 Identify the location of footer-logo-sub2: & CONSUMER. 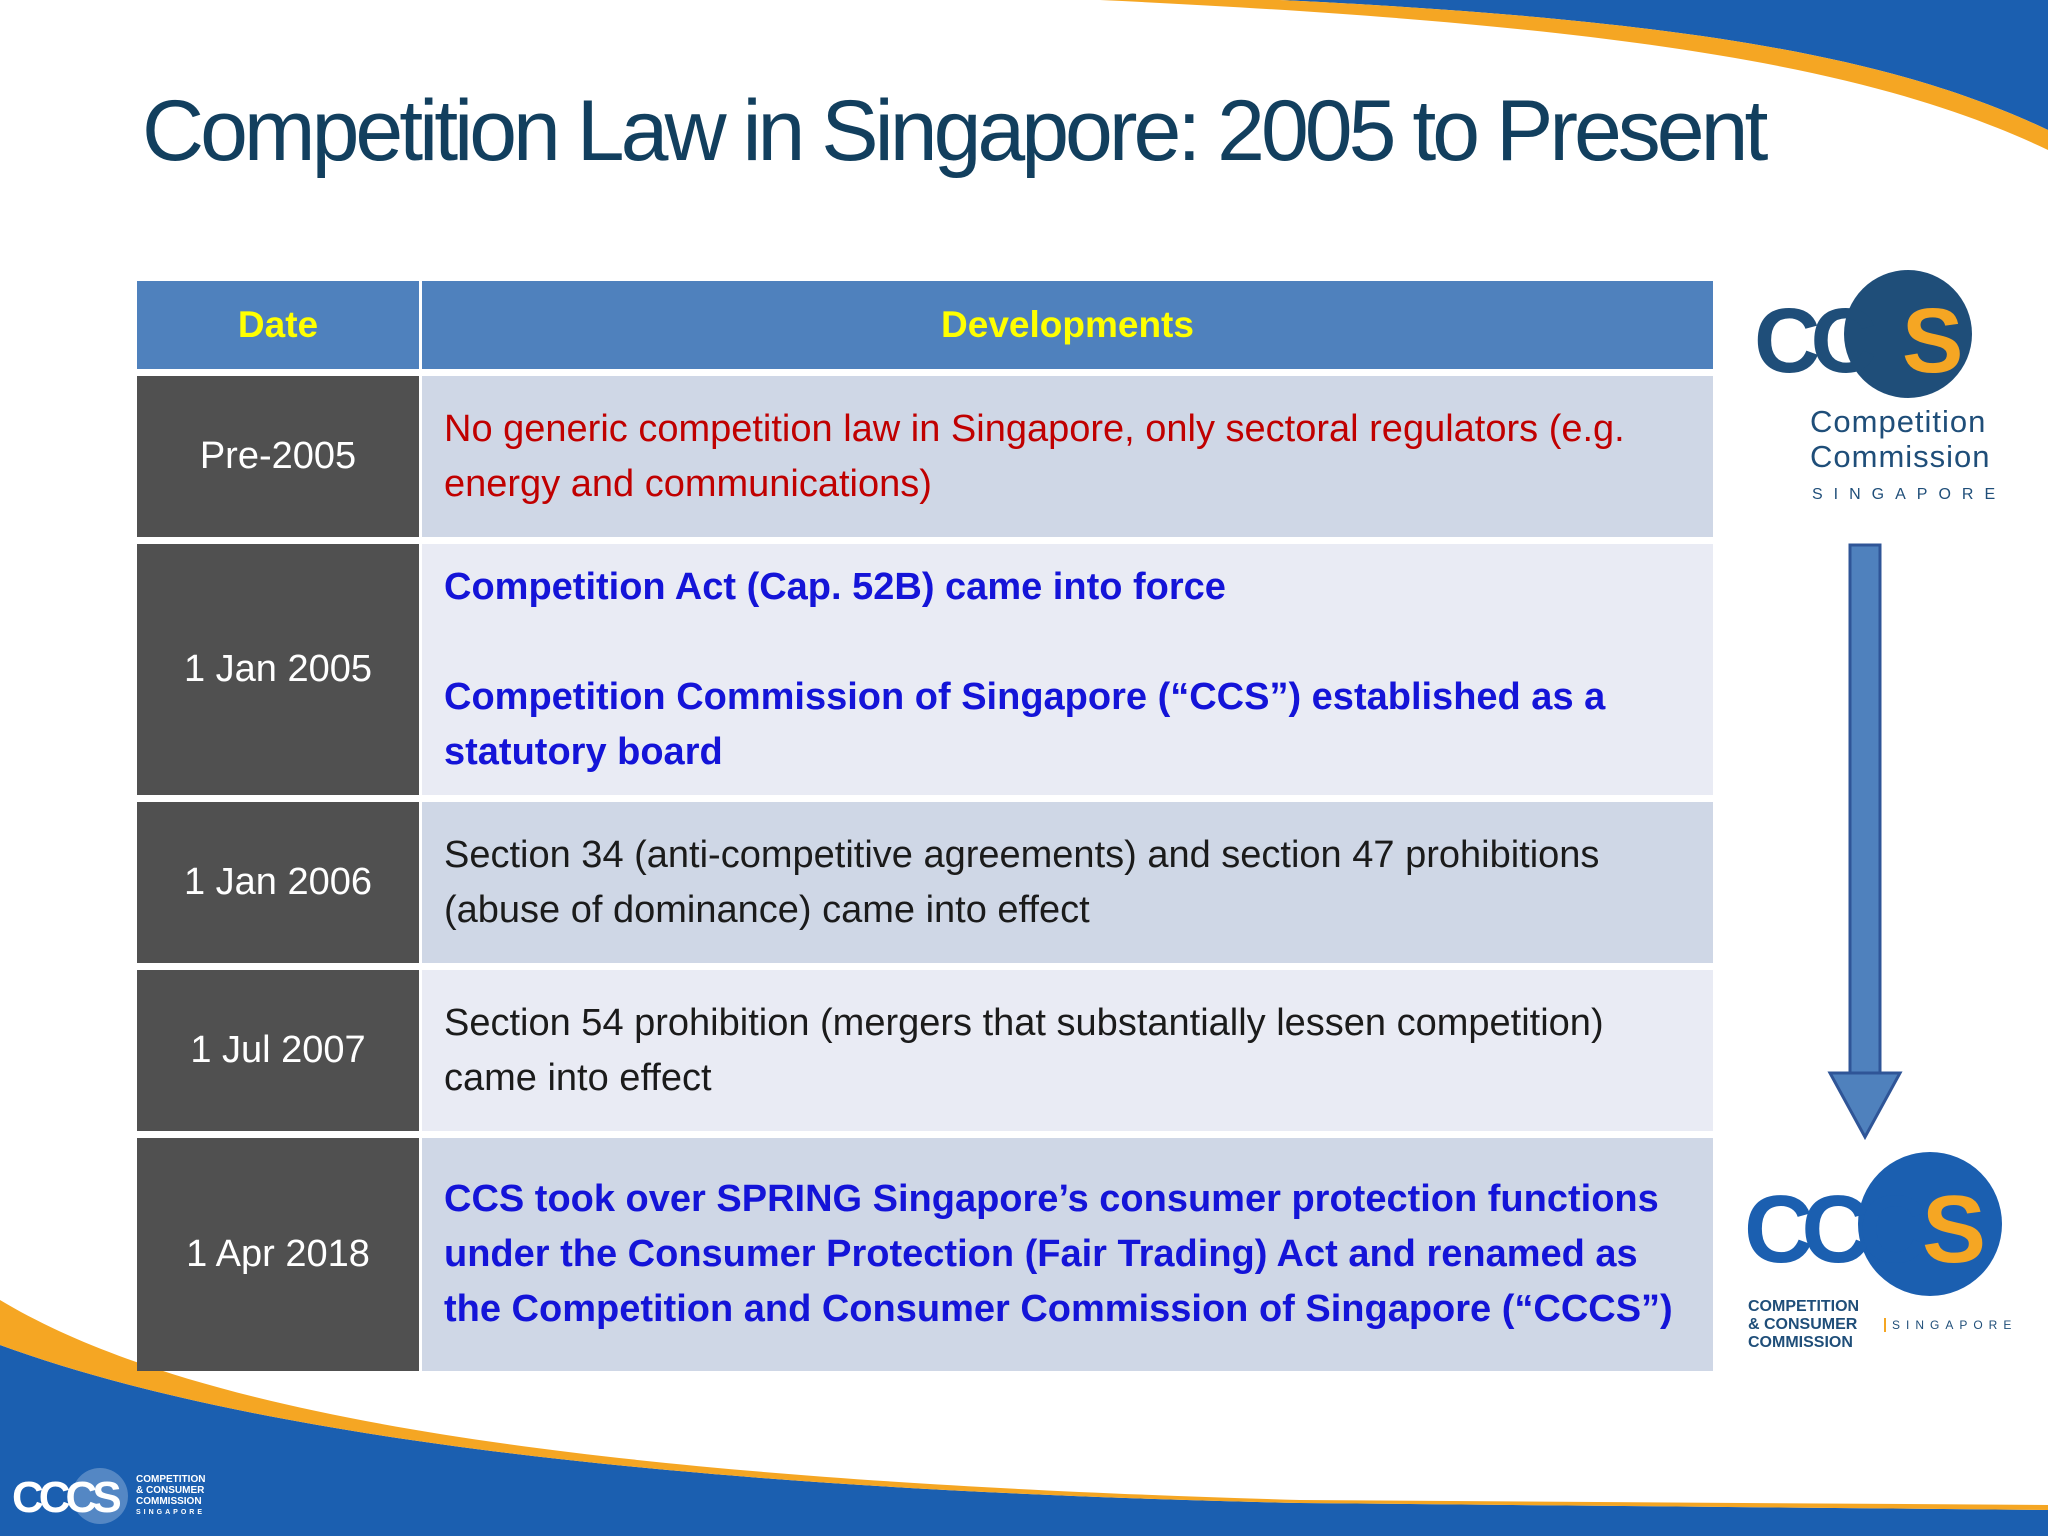
(170, 1490).